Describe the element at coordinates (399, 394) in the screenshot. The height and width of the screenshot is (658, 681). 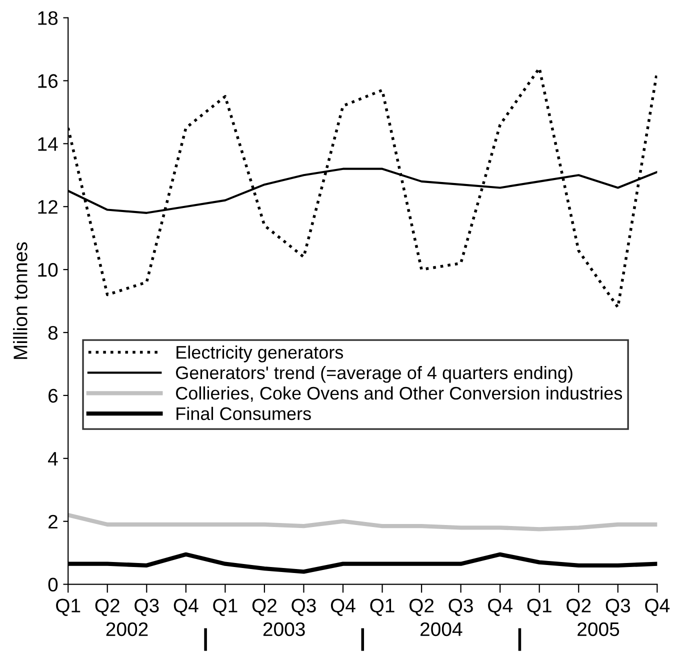
I see `legend-label: Collieries, Coke Ovens and Other Conversion industries` at that location.